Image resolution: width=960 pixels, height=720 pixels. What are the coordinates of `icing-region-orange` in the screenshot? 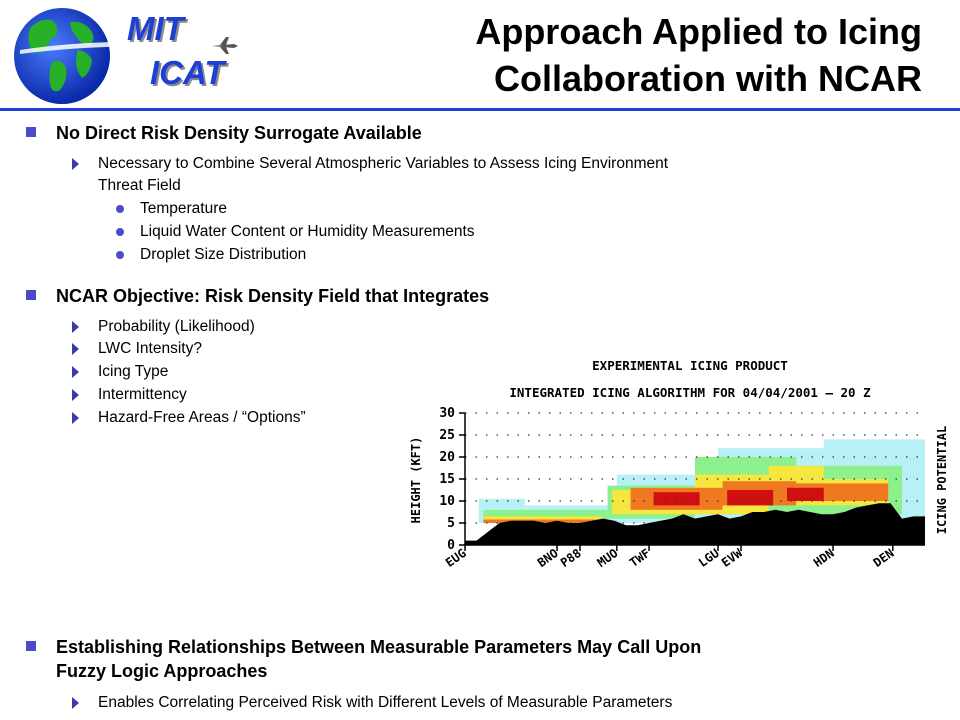 It's located at (543, 521).